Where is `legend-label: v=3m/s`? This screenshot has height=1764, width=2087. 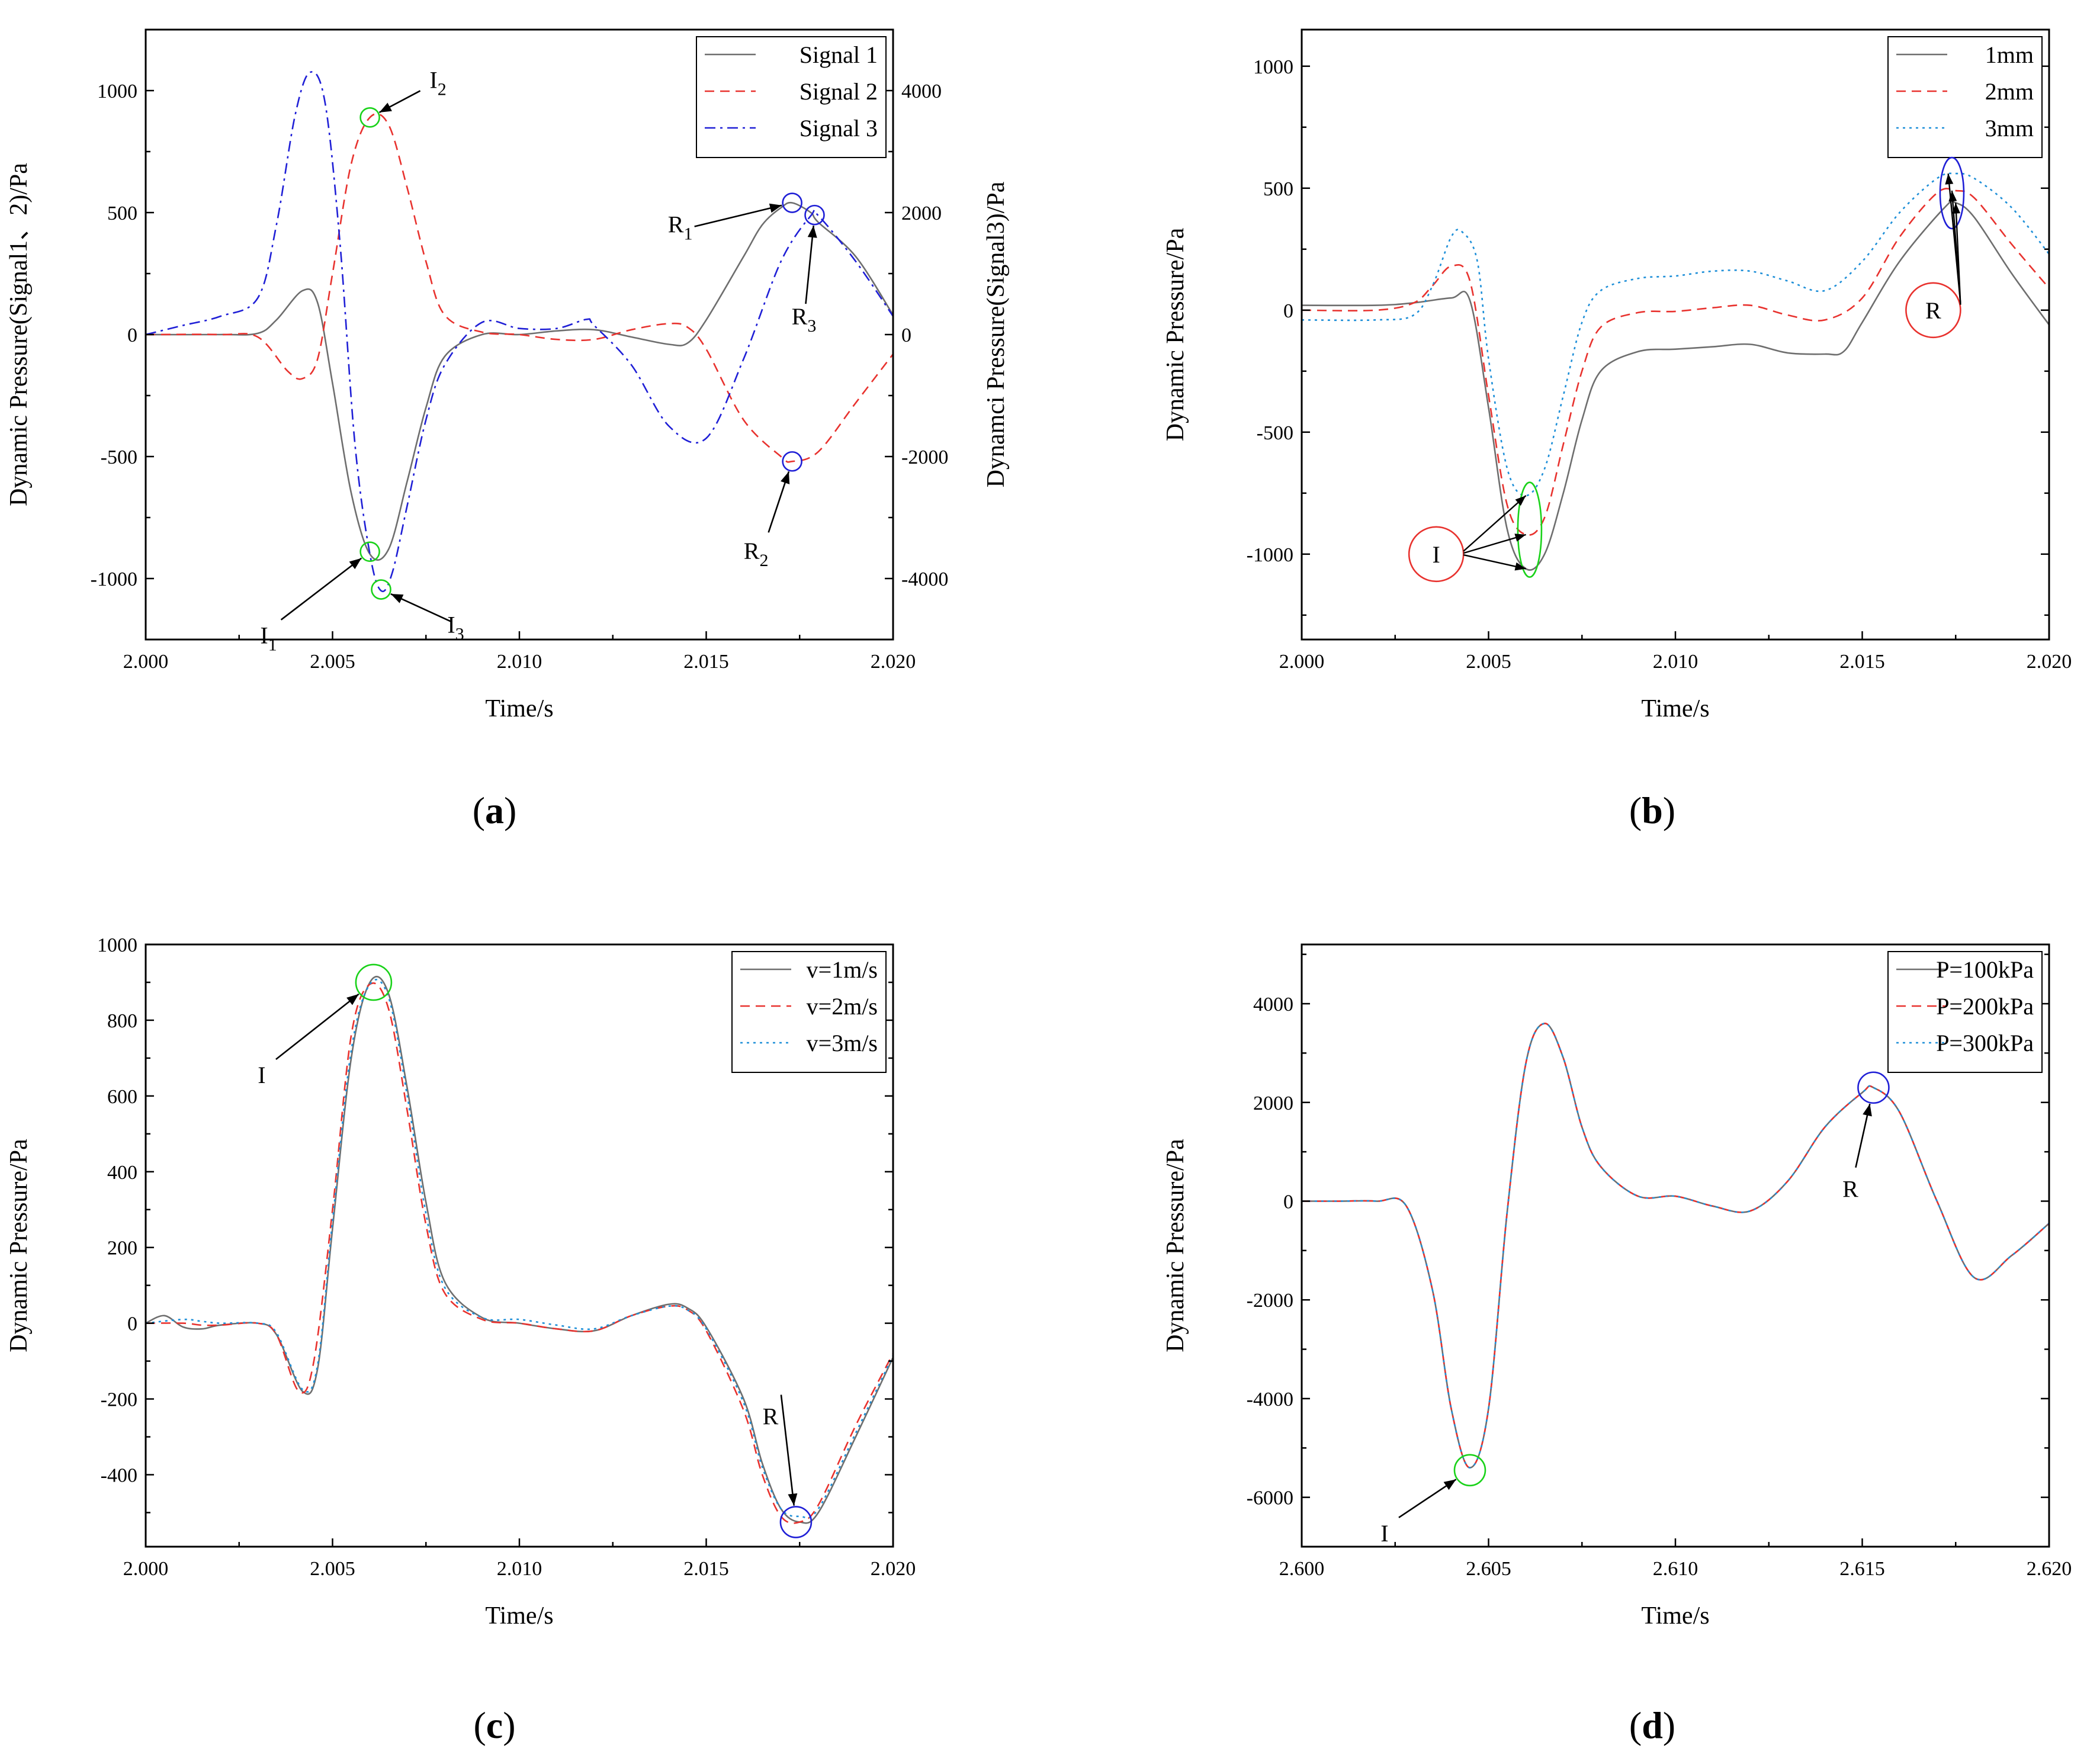 legend-label: v=3m/s is located at coordinates (842, 1043).